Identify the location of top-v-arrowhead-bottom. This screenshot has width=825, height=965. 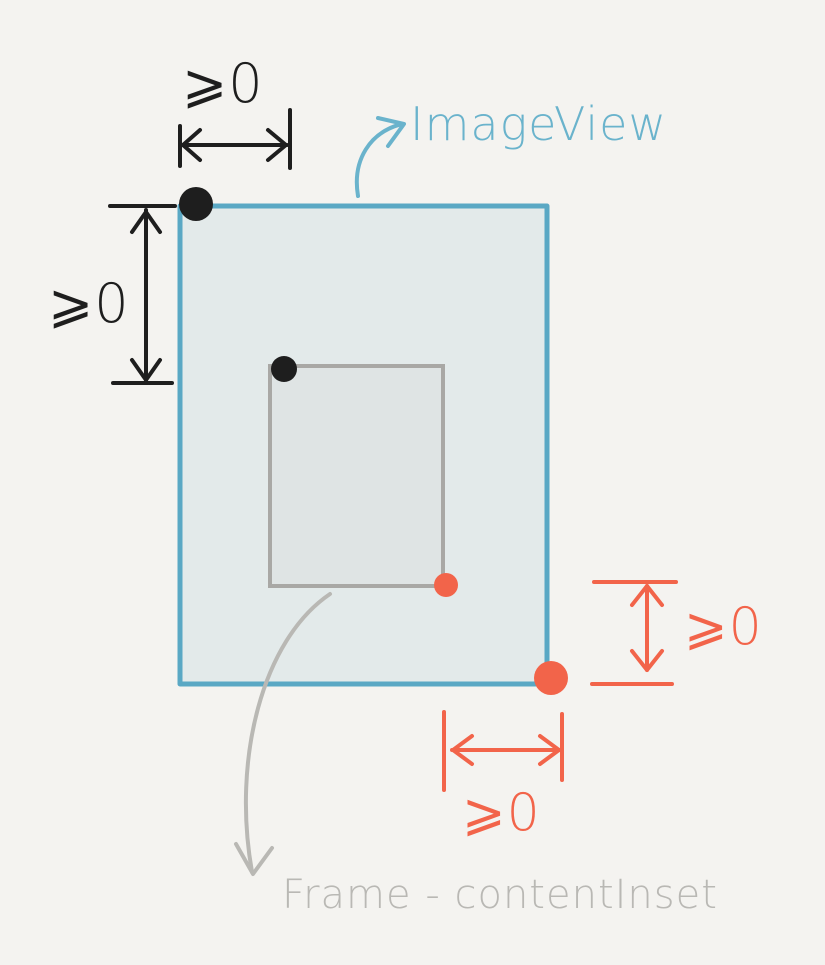
(146, 370).